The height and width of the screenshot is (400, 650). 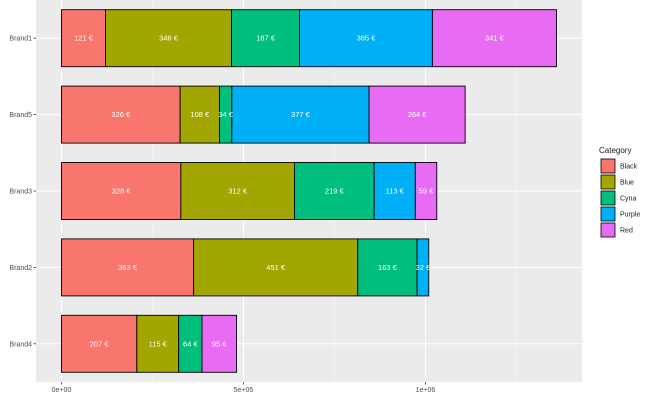 I want to click on y-axis: Brand1 Brand5 Brand3 Brand2 Brand4, so click(x=22, y=192).